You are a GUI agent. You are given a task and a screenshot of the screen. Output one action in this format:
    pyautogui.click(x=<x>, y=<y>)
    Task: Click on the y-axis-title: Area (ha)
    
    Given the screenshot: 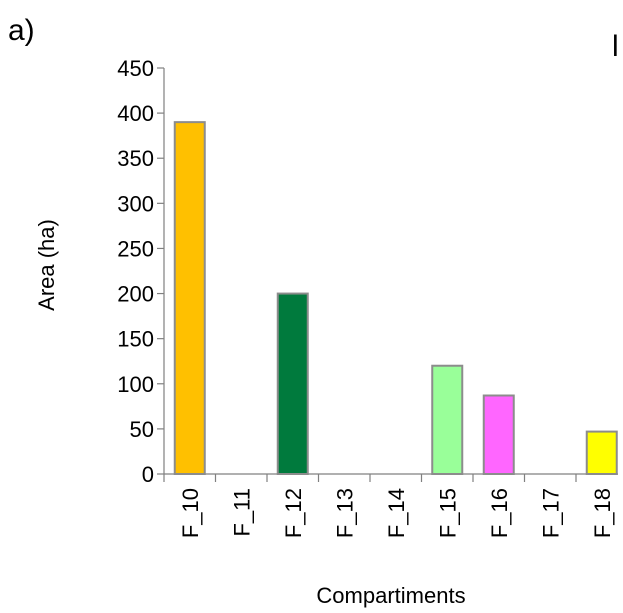 What is the action you would take?
    pyautogui.click(x=46, y=265)
    